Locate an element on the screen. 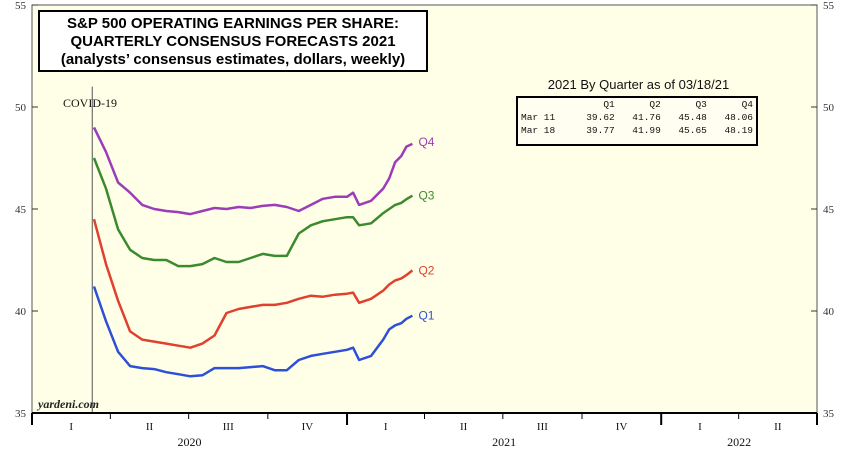  series-label-q2: Q2 is located at coordinates (426, 270).